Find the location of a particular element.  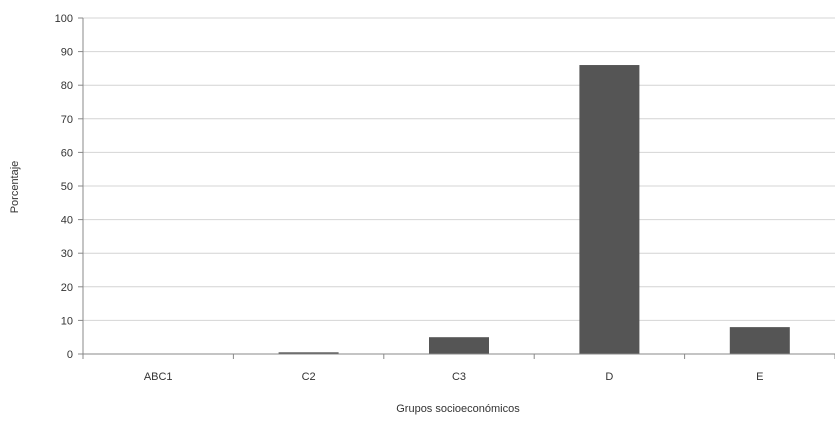

y-tick-label: 100 is located at coordinates (64, 19).